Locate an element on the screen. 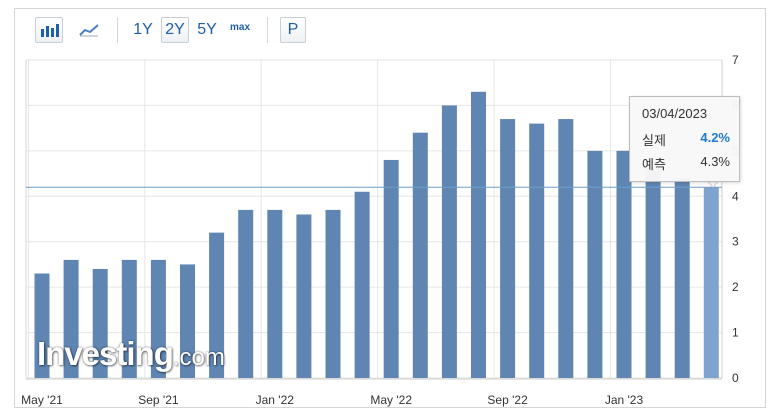  bar-chart-button is located at coordinates (49, 30).